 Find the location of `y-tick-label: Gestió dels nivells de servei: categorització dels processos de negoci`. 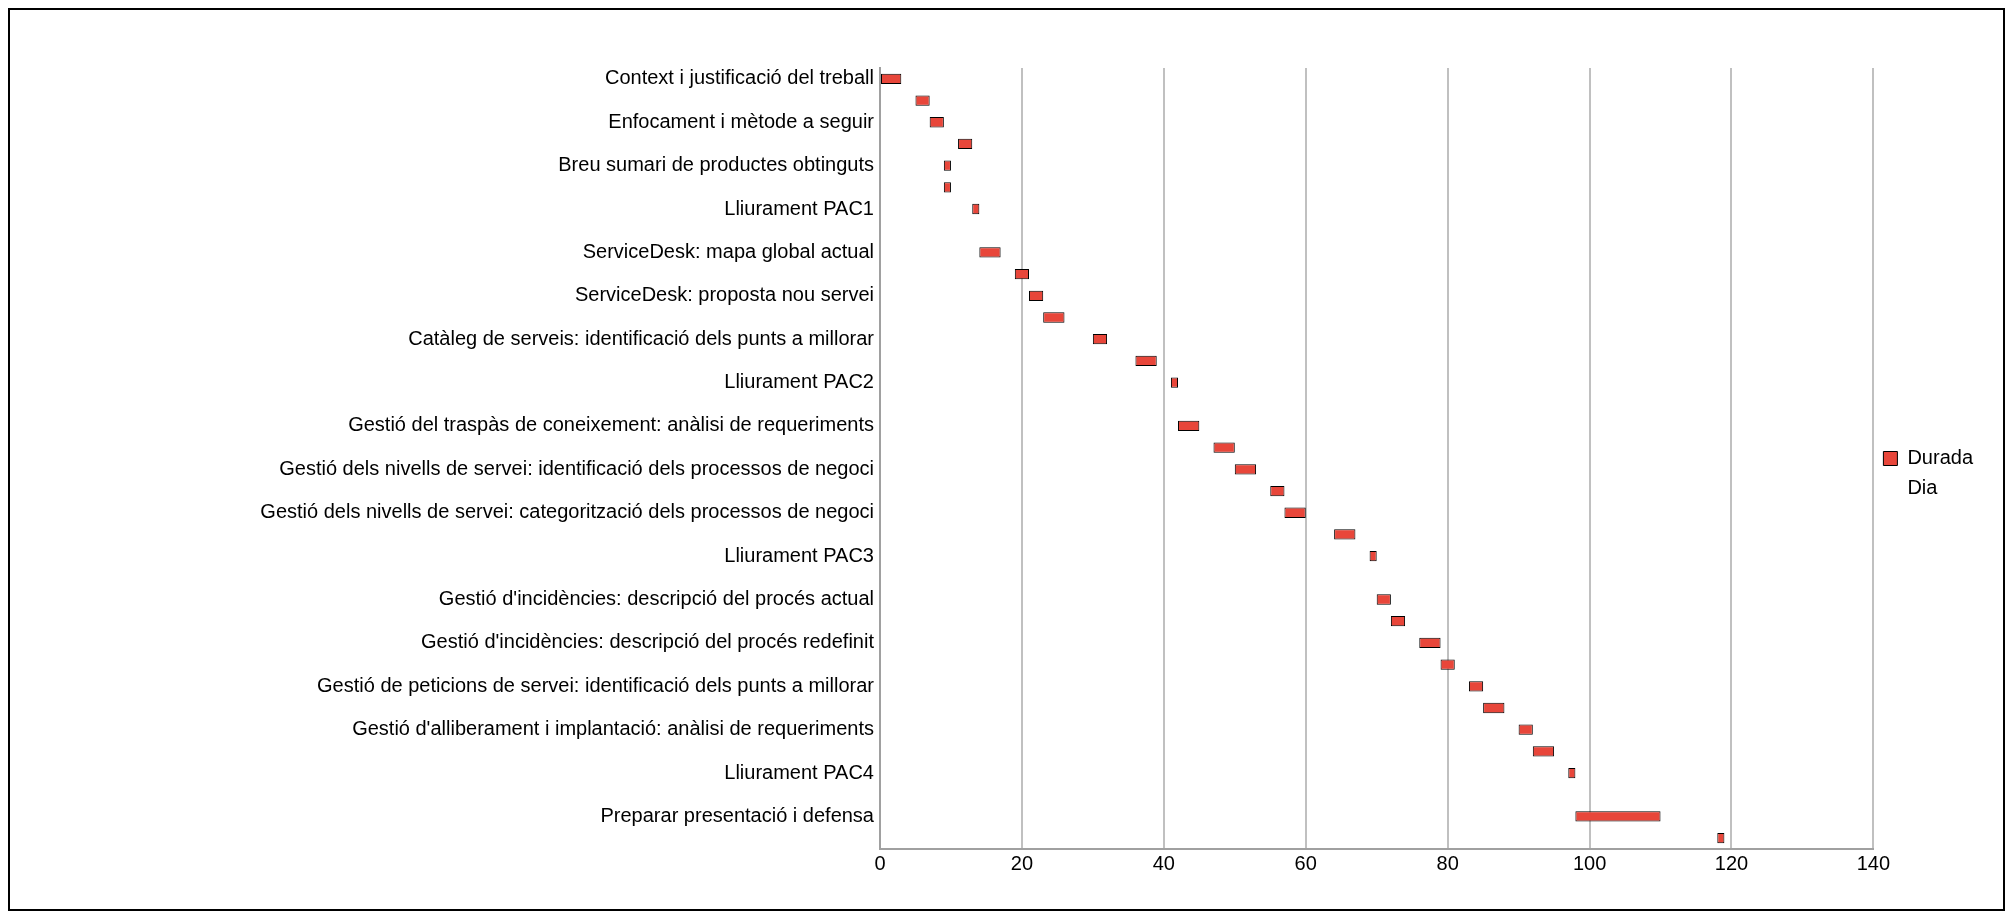

y-tick-label: Gestió dels nivells de servei: categorització dels processos de negoci is located at coordinates (567, 511).